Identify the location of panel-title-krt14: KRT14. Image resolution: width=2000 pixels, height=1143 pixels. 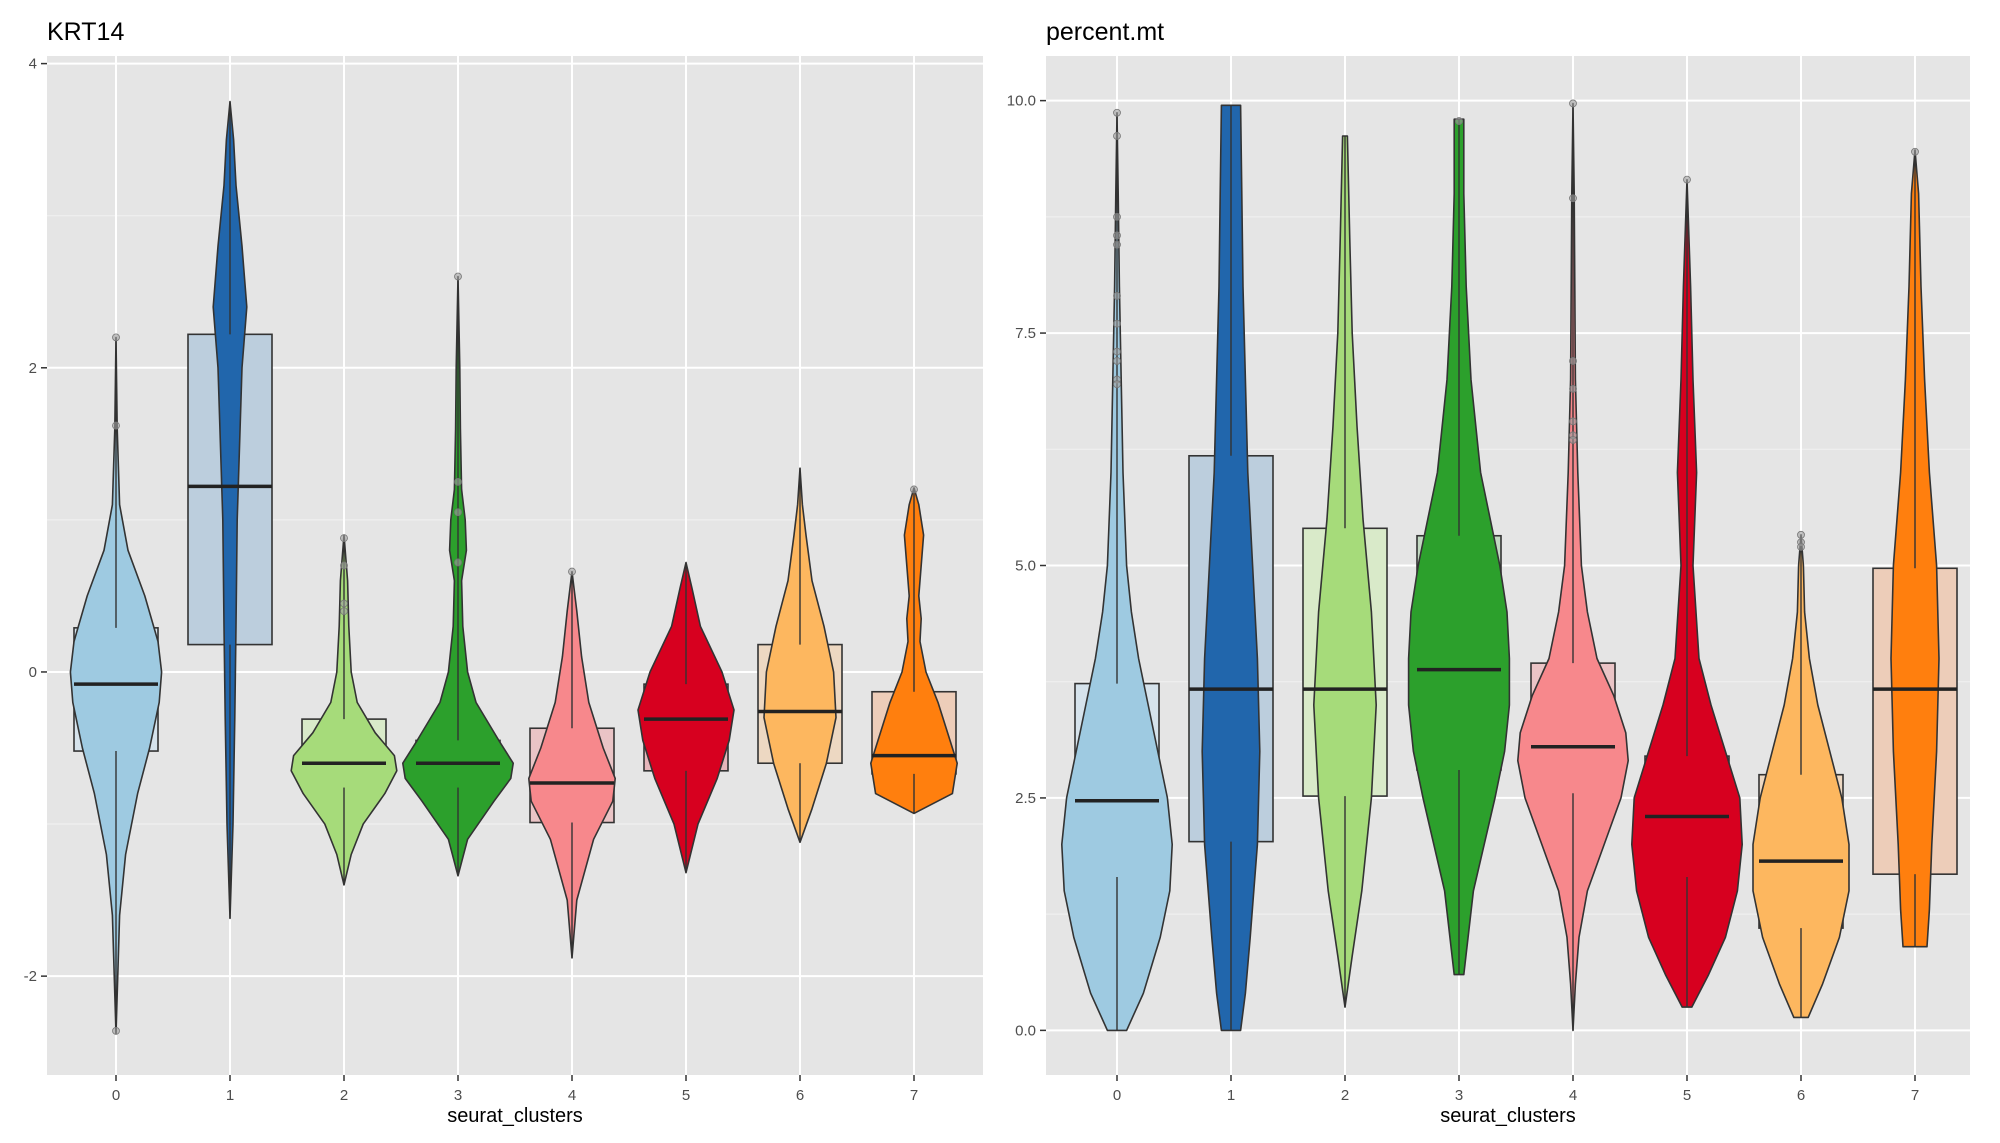
(85, 32).